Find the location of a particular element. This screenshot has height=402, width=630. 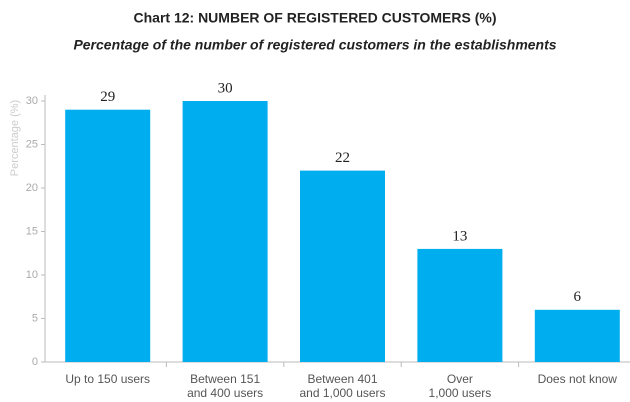

x-tick-label: Between 151 and 400 users is located at coordinates (225, 386).